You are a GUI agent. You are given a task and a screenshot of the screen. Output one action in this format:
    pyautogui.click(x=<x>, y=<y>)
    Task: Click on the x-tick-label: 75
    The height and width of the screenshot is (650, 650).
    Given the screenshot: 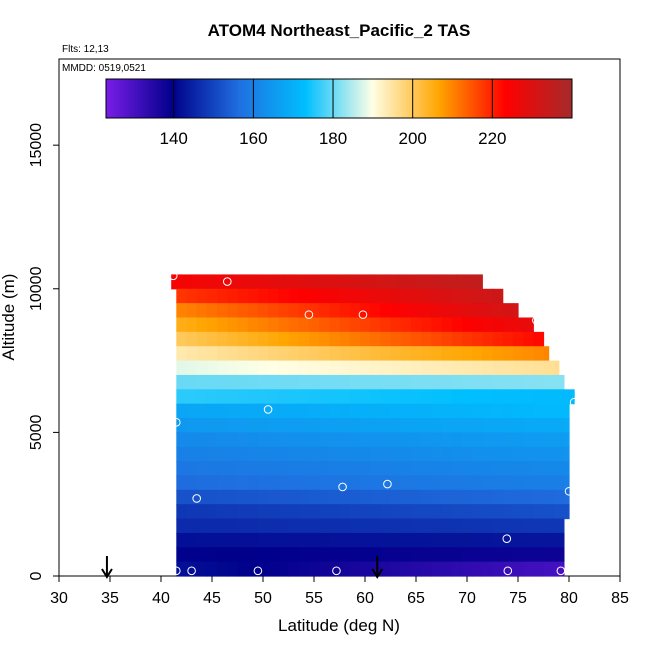 What is the action you would take?
    pyautogui.click(x=518, y=598)
    